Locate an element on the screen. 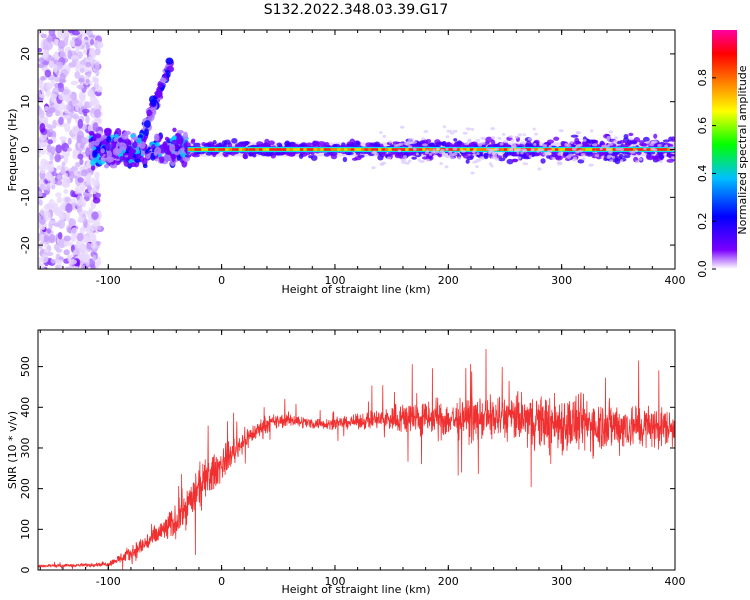 Image resolution: width=750 pixels, height=600 pixels. spectrogram-x-tick-label: -100 is located at coordinates (108, 280).